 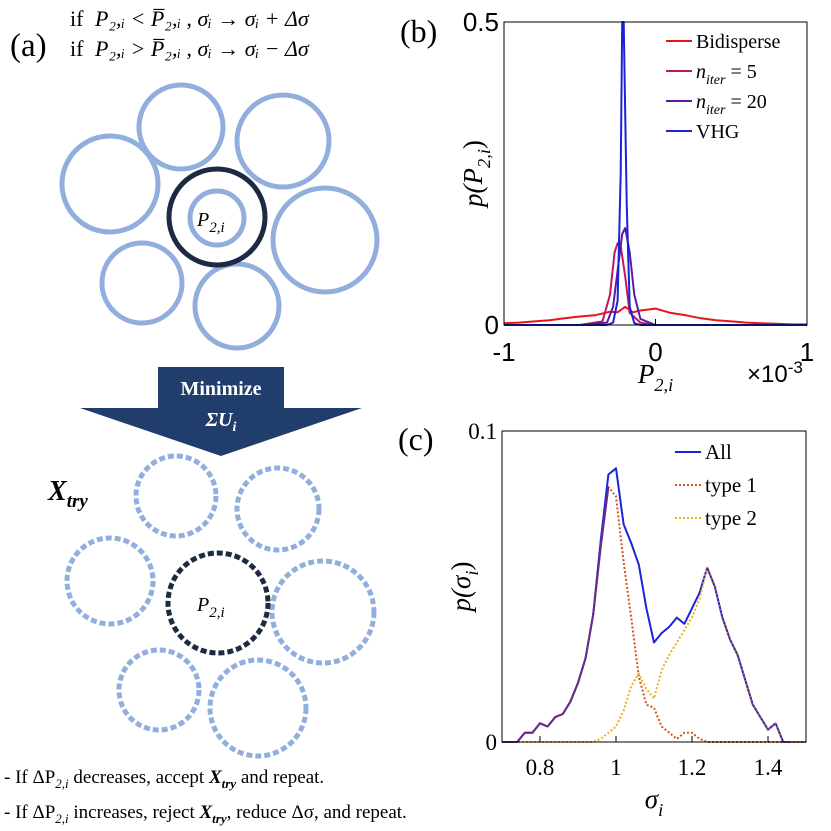 I want to click on legend-label: niter = 5, so click(x=726, y=74).